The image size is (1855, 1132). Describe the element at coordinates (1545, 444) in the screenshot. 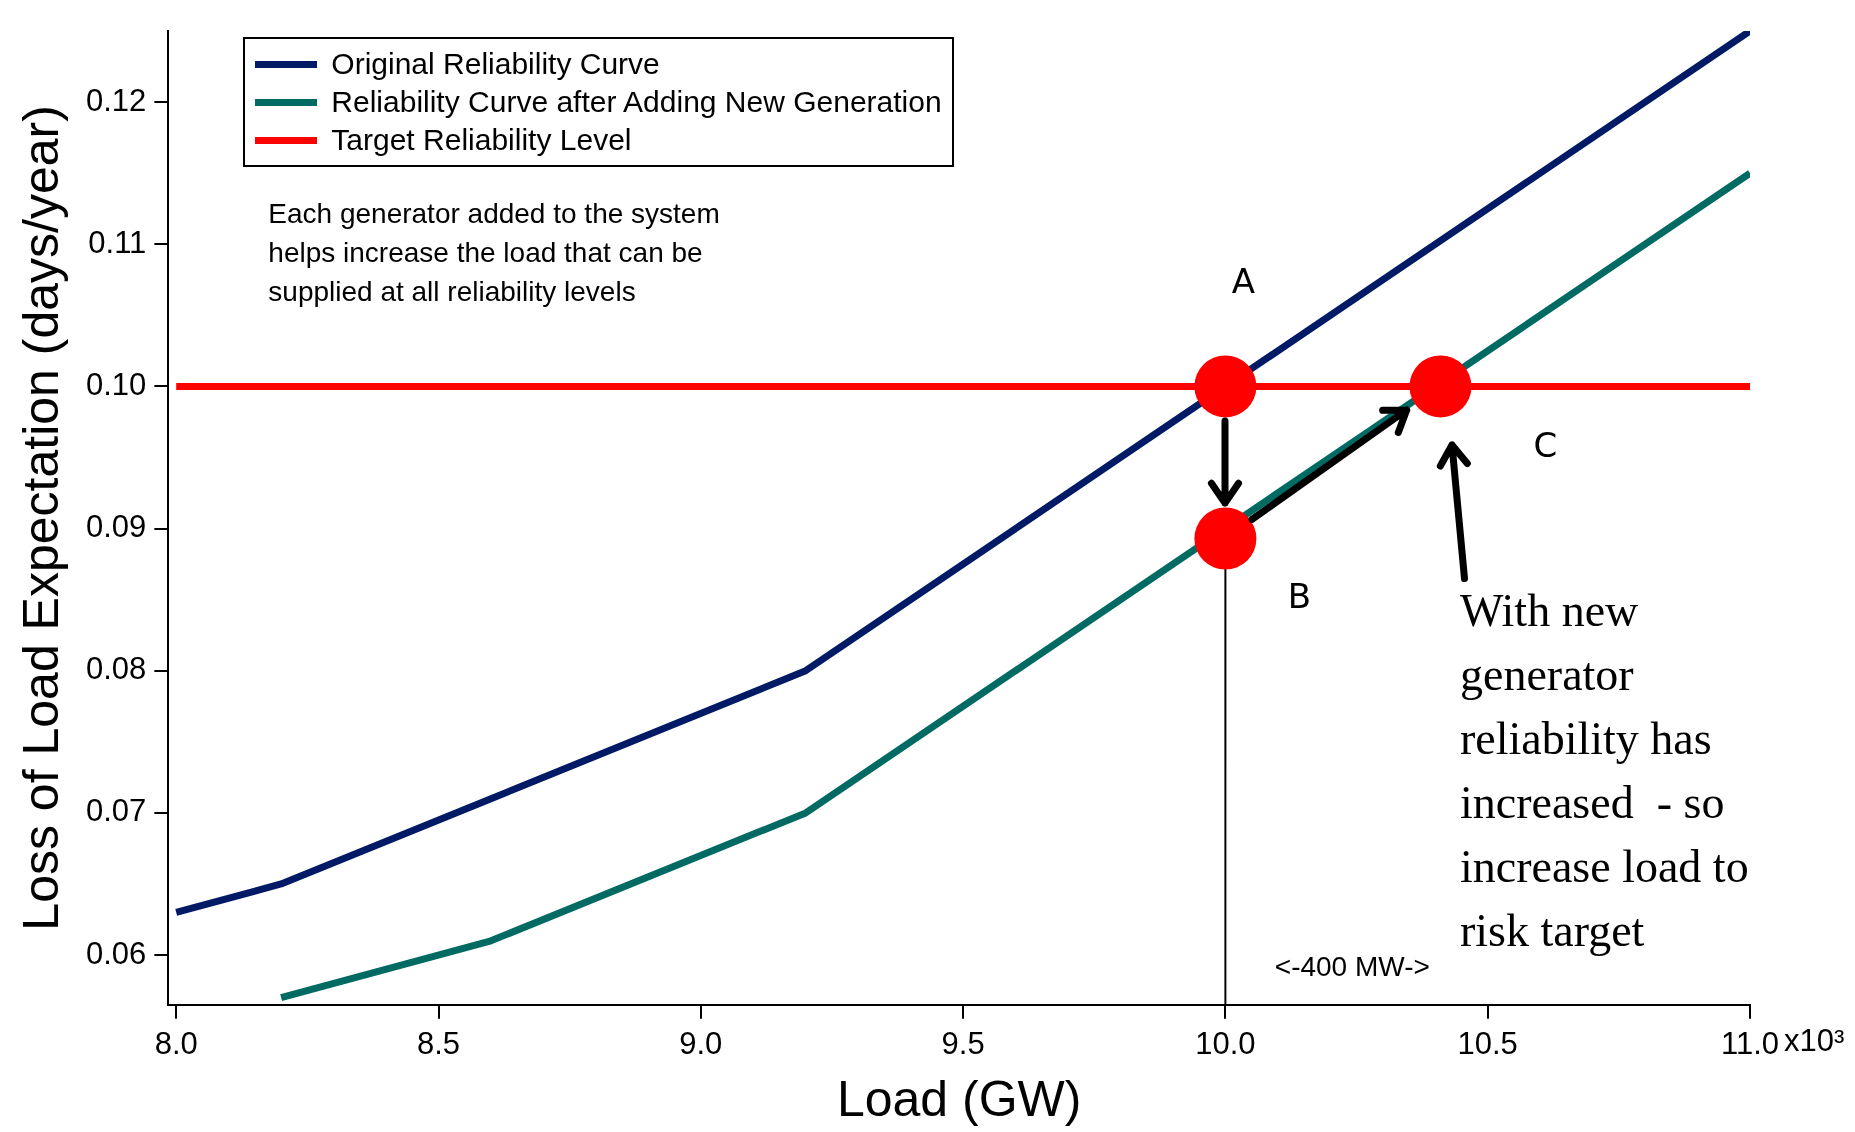

I see `annotation: C` at that location.